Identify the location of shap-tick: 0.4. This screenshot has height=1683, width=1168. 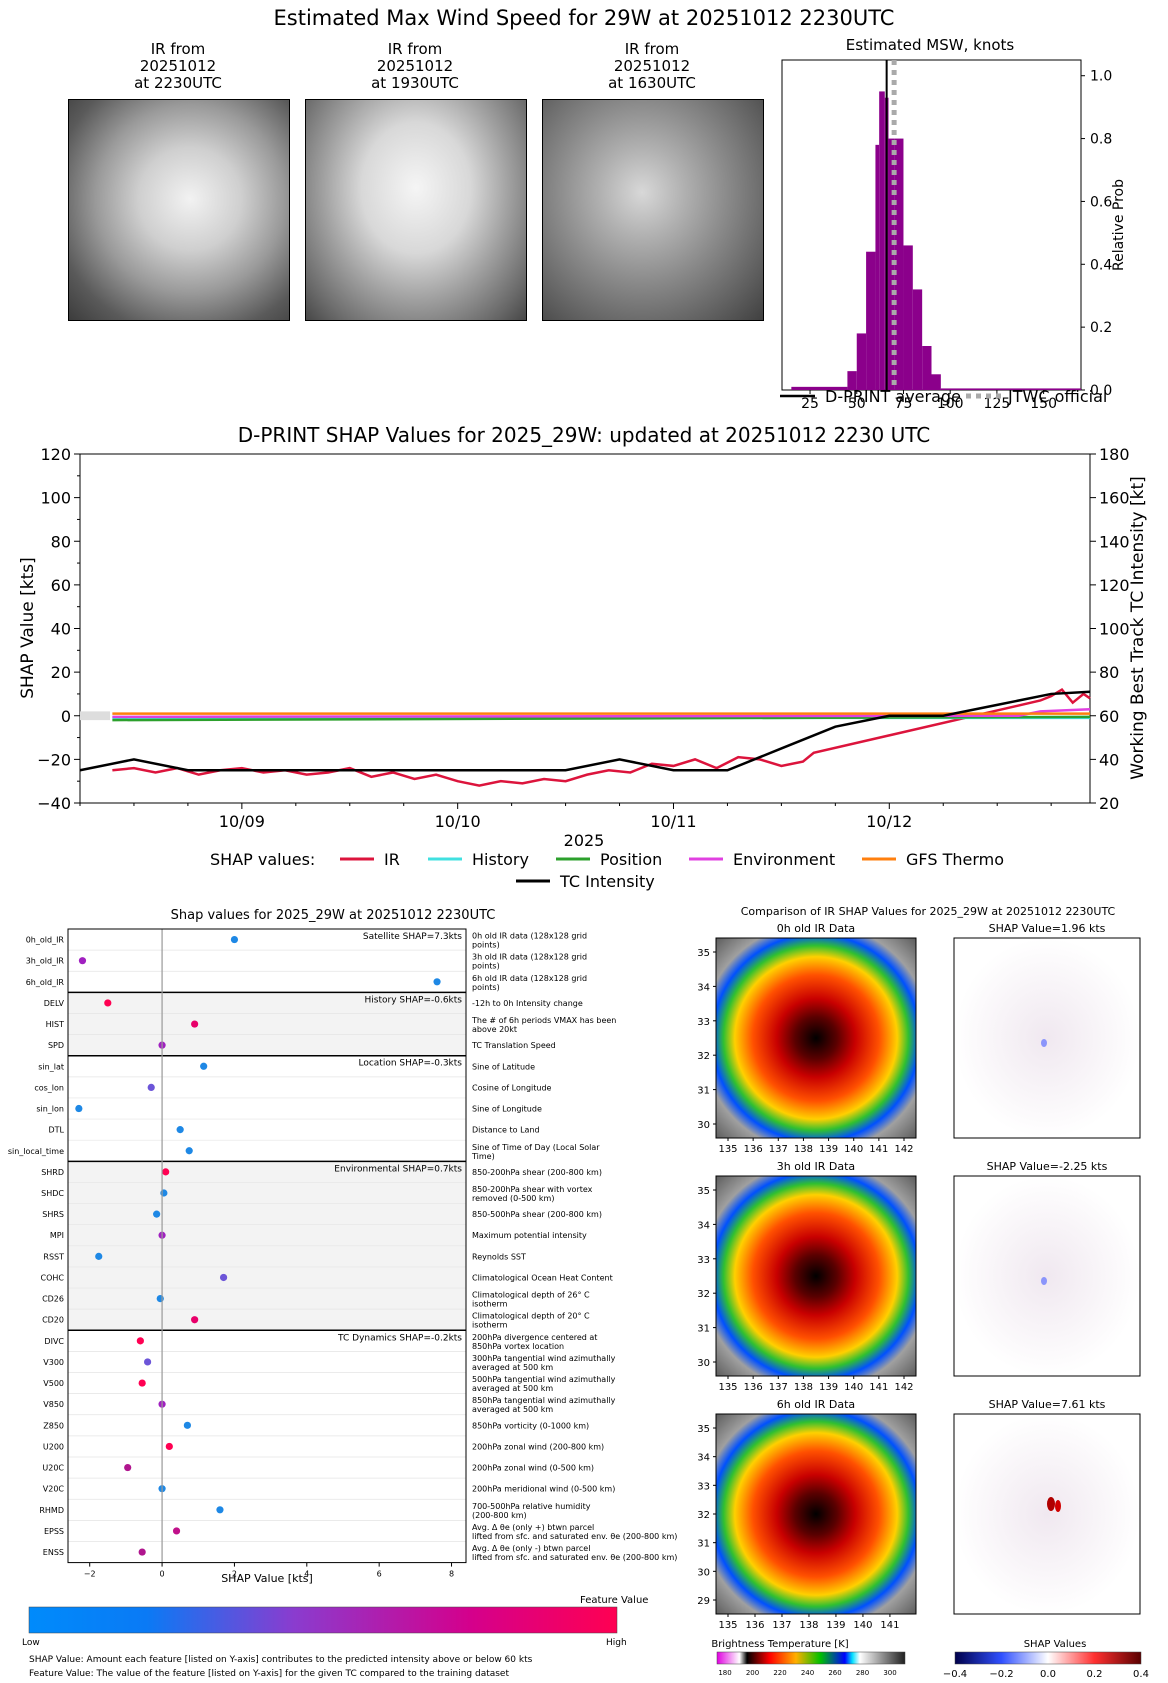
(1141, 1674).